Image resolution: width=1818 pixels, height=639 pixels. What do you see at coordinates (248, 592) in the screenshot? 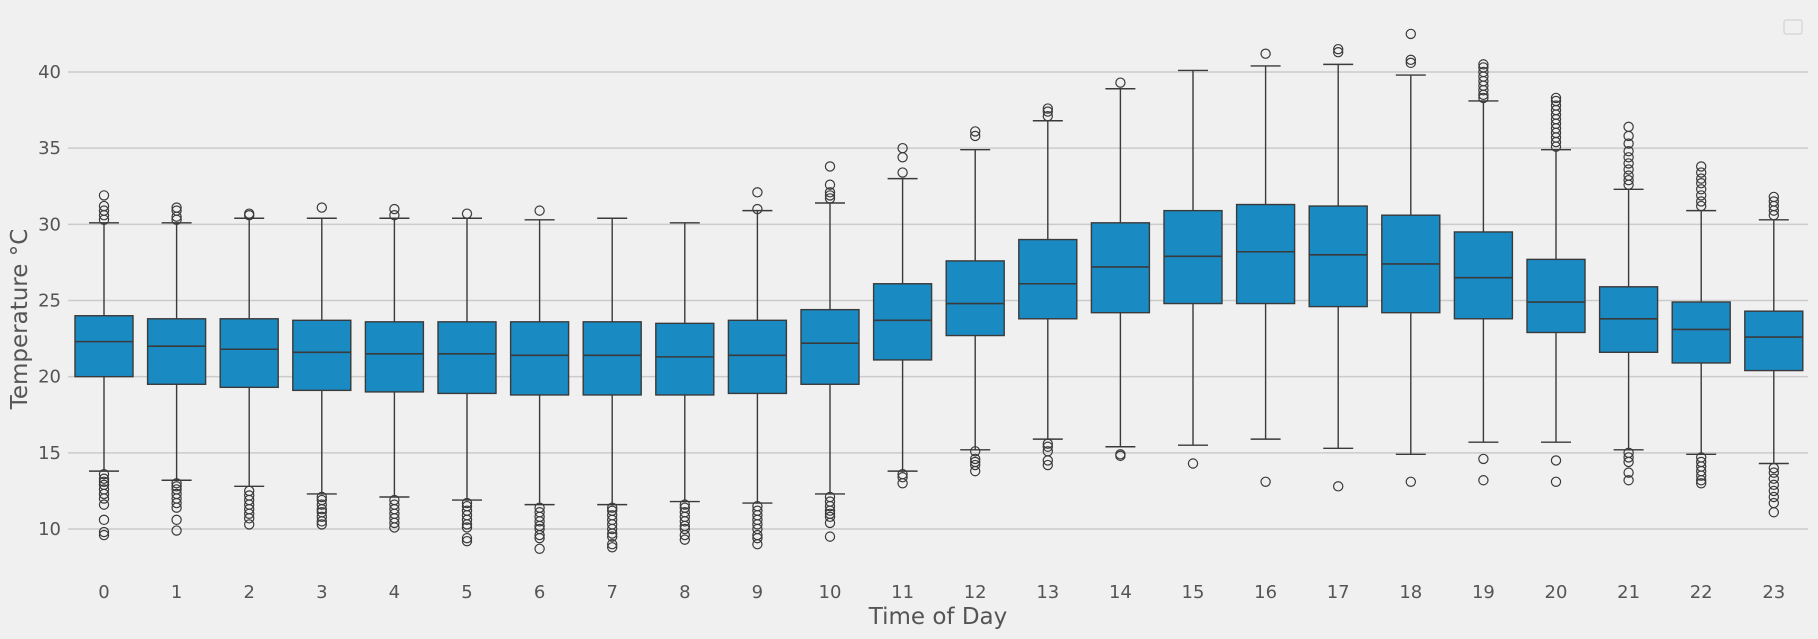
I see `x-tick-label: 2` at bounding box center [248, 592].